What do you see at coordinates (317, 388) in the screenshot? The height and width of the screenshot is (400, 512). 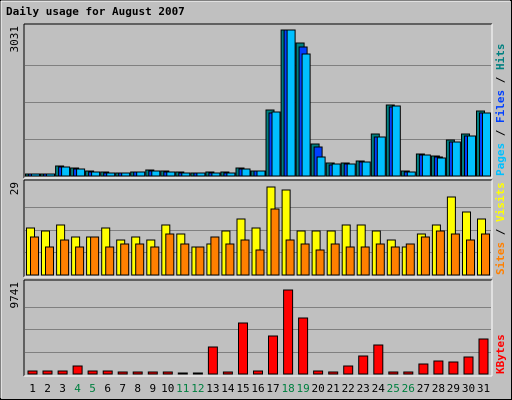 I see `x-tick-label-20: 20` at bounding box center [317, 388].